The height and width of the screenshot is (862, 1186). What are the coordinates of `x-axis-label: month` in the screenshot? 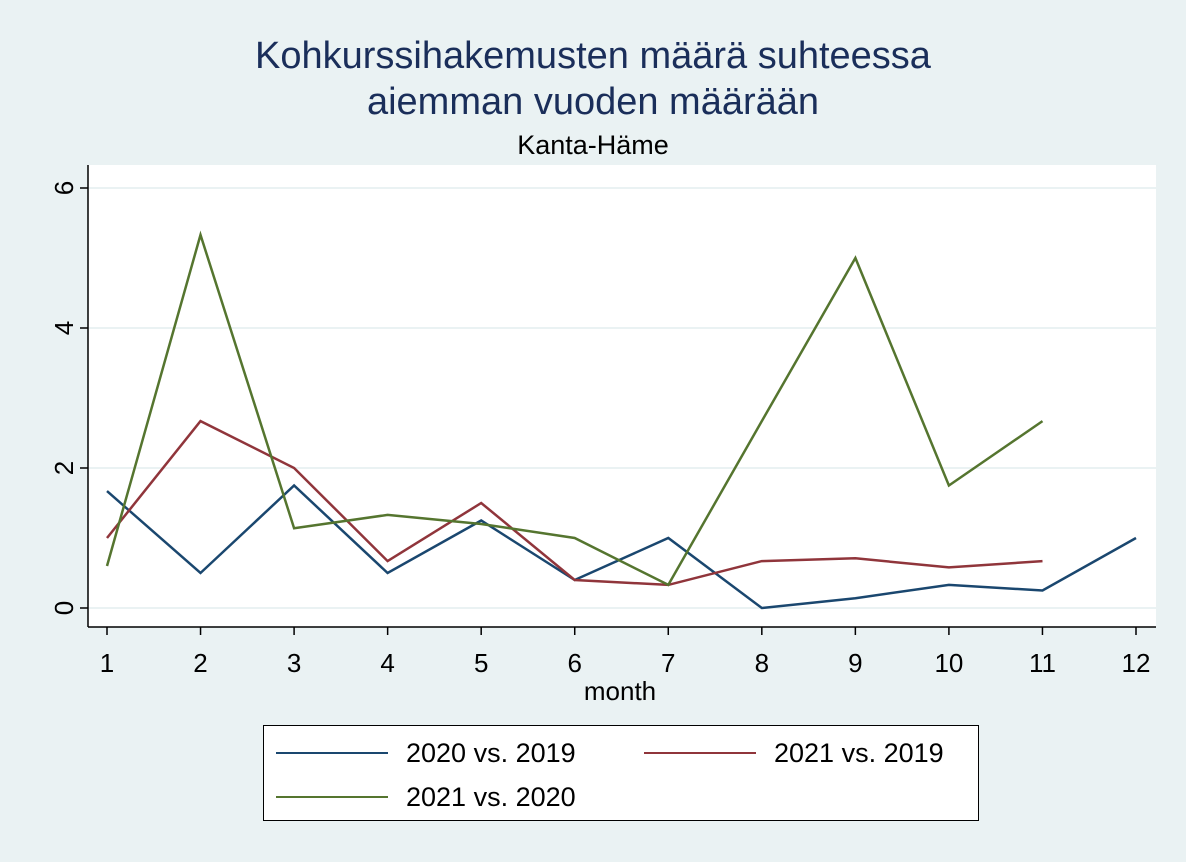 It's located at (620, 691).